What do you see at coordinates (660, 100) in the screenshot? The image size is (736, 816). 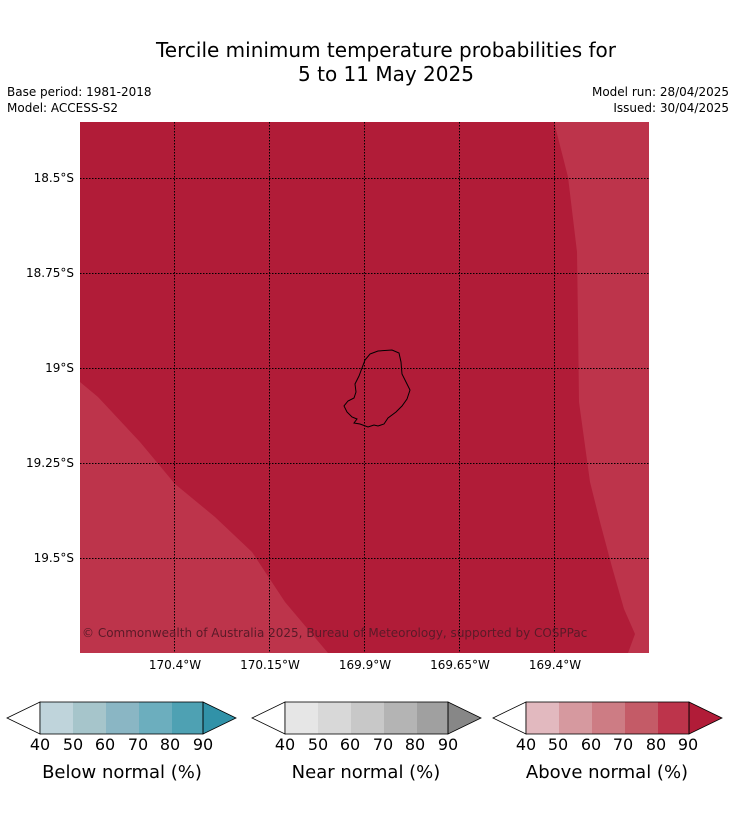 I see `meta-right: Model run: 28/04/2025 Issued: 30/04/2025` at bounding box center [660, 100].